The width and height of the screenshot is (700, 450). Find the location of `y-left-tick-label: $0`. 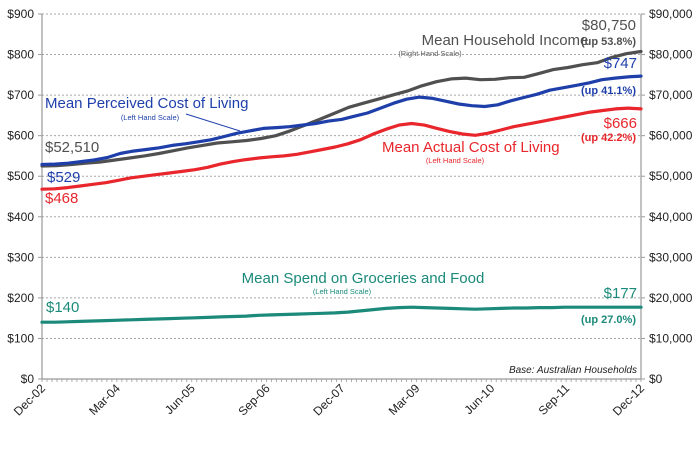

y-left-tick-label: $0 is located at coordinates (28, 379).